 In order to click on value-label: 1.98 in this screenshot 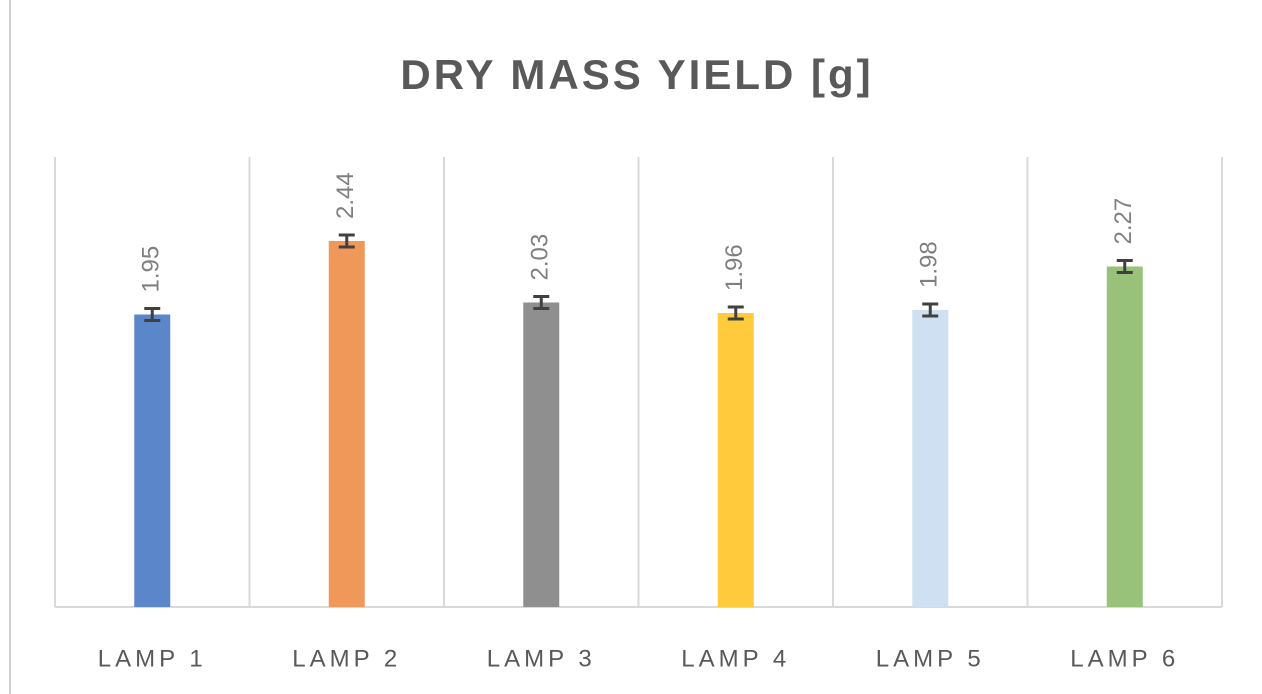, I will do `click(929, 264)`.